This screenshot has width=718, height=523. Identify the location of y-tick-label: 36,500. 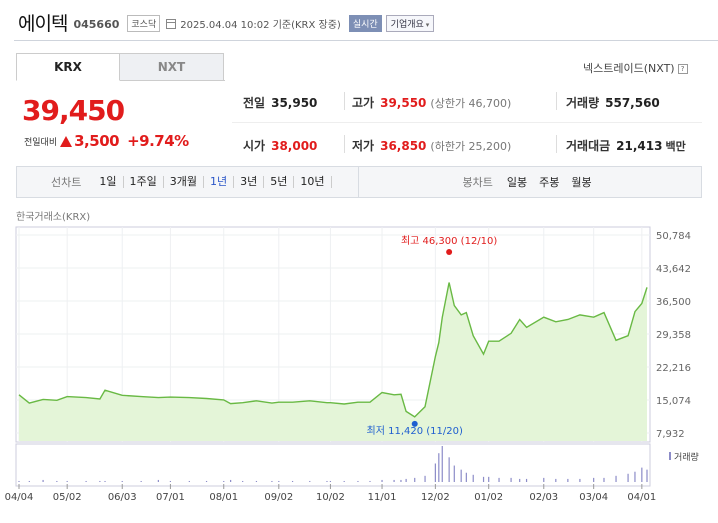
(673, 302).